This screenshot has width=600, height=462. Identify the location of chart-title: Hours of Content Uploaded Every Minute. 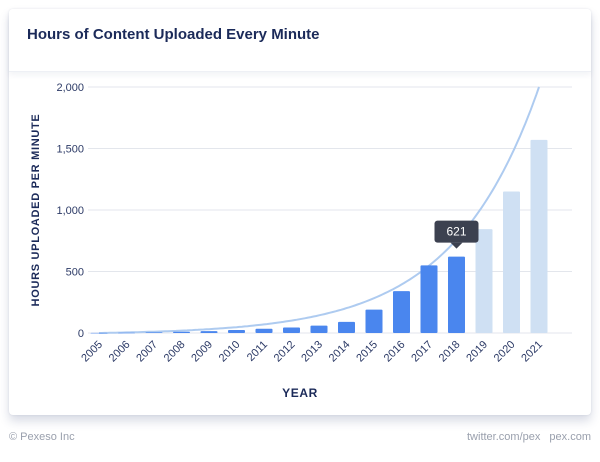
(173, 34).